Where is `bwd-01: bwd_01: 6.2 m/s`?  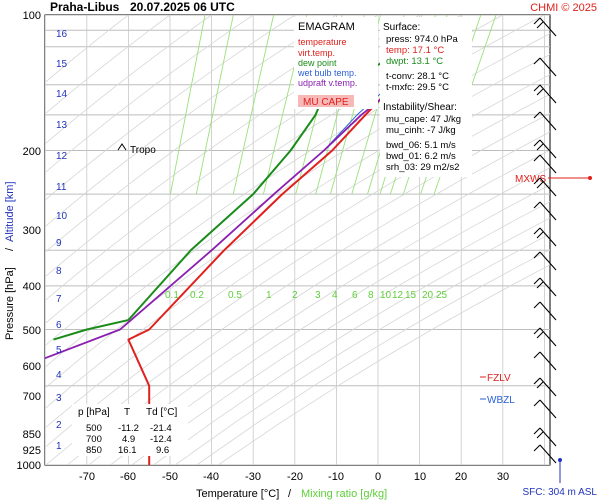 bwd-01: bwd_01: 6.2 m/s is located at coordinates (421, 156).